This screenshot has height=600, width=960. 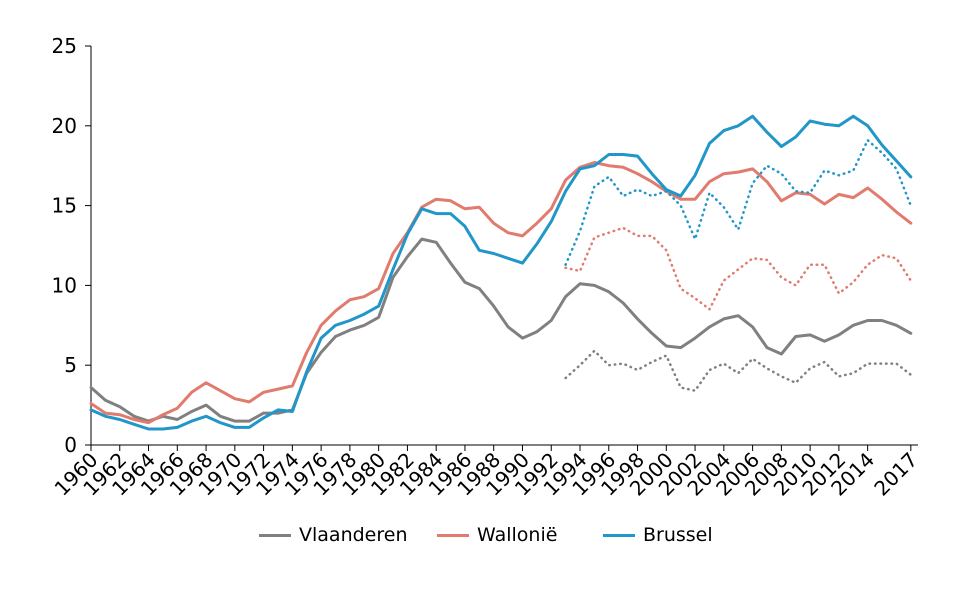 I want to click on series-line-vlaanderen-dotted, so click(x=738, y=370).